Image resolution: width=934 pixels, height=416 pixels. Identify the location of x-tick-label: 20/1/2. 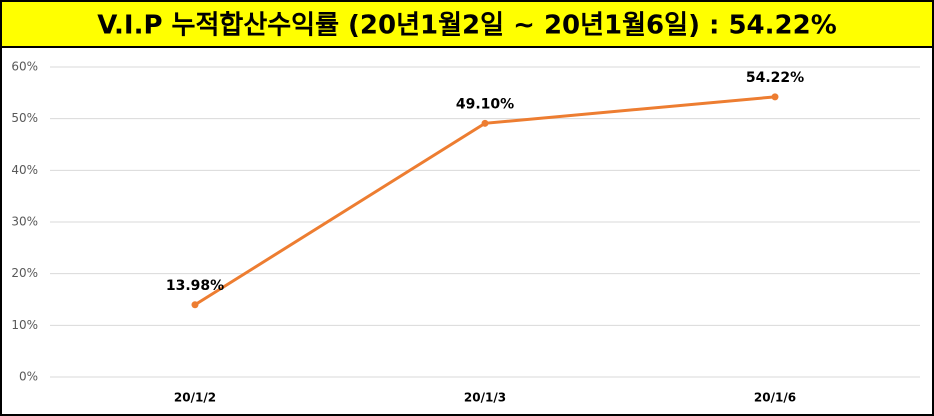
(195, 398).